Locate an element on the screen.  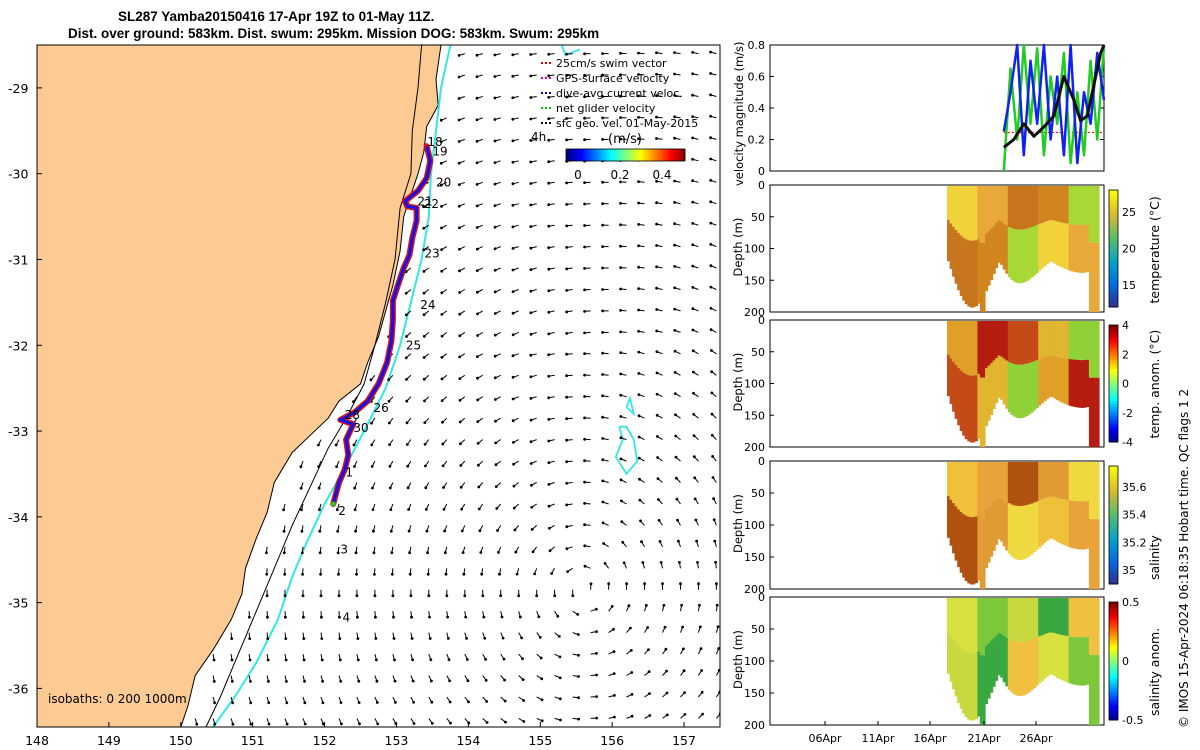
map-x-tick-label: 152 is located at coordinates (325, 740).